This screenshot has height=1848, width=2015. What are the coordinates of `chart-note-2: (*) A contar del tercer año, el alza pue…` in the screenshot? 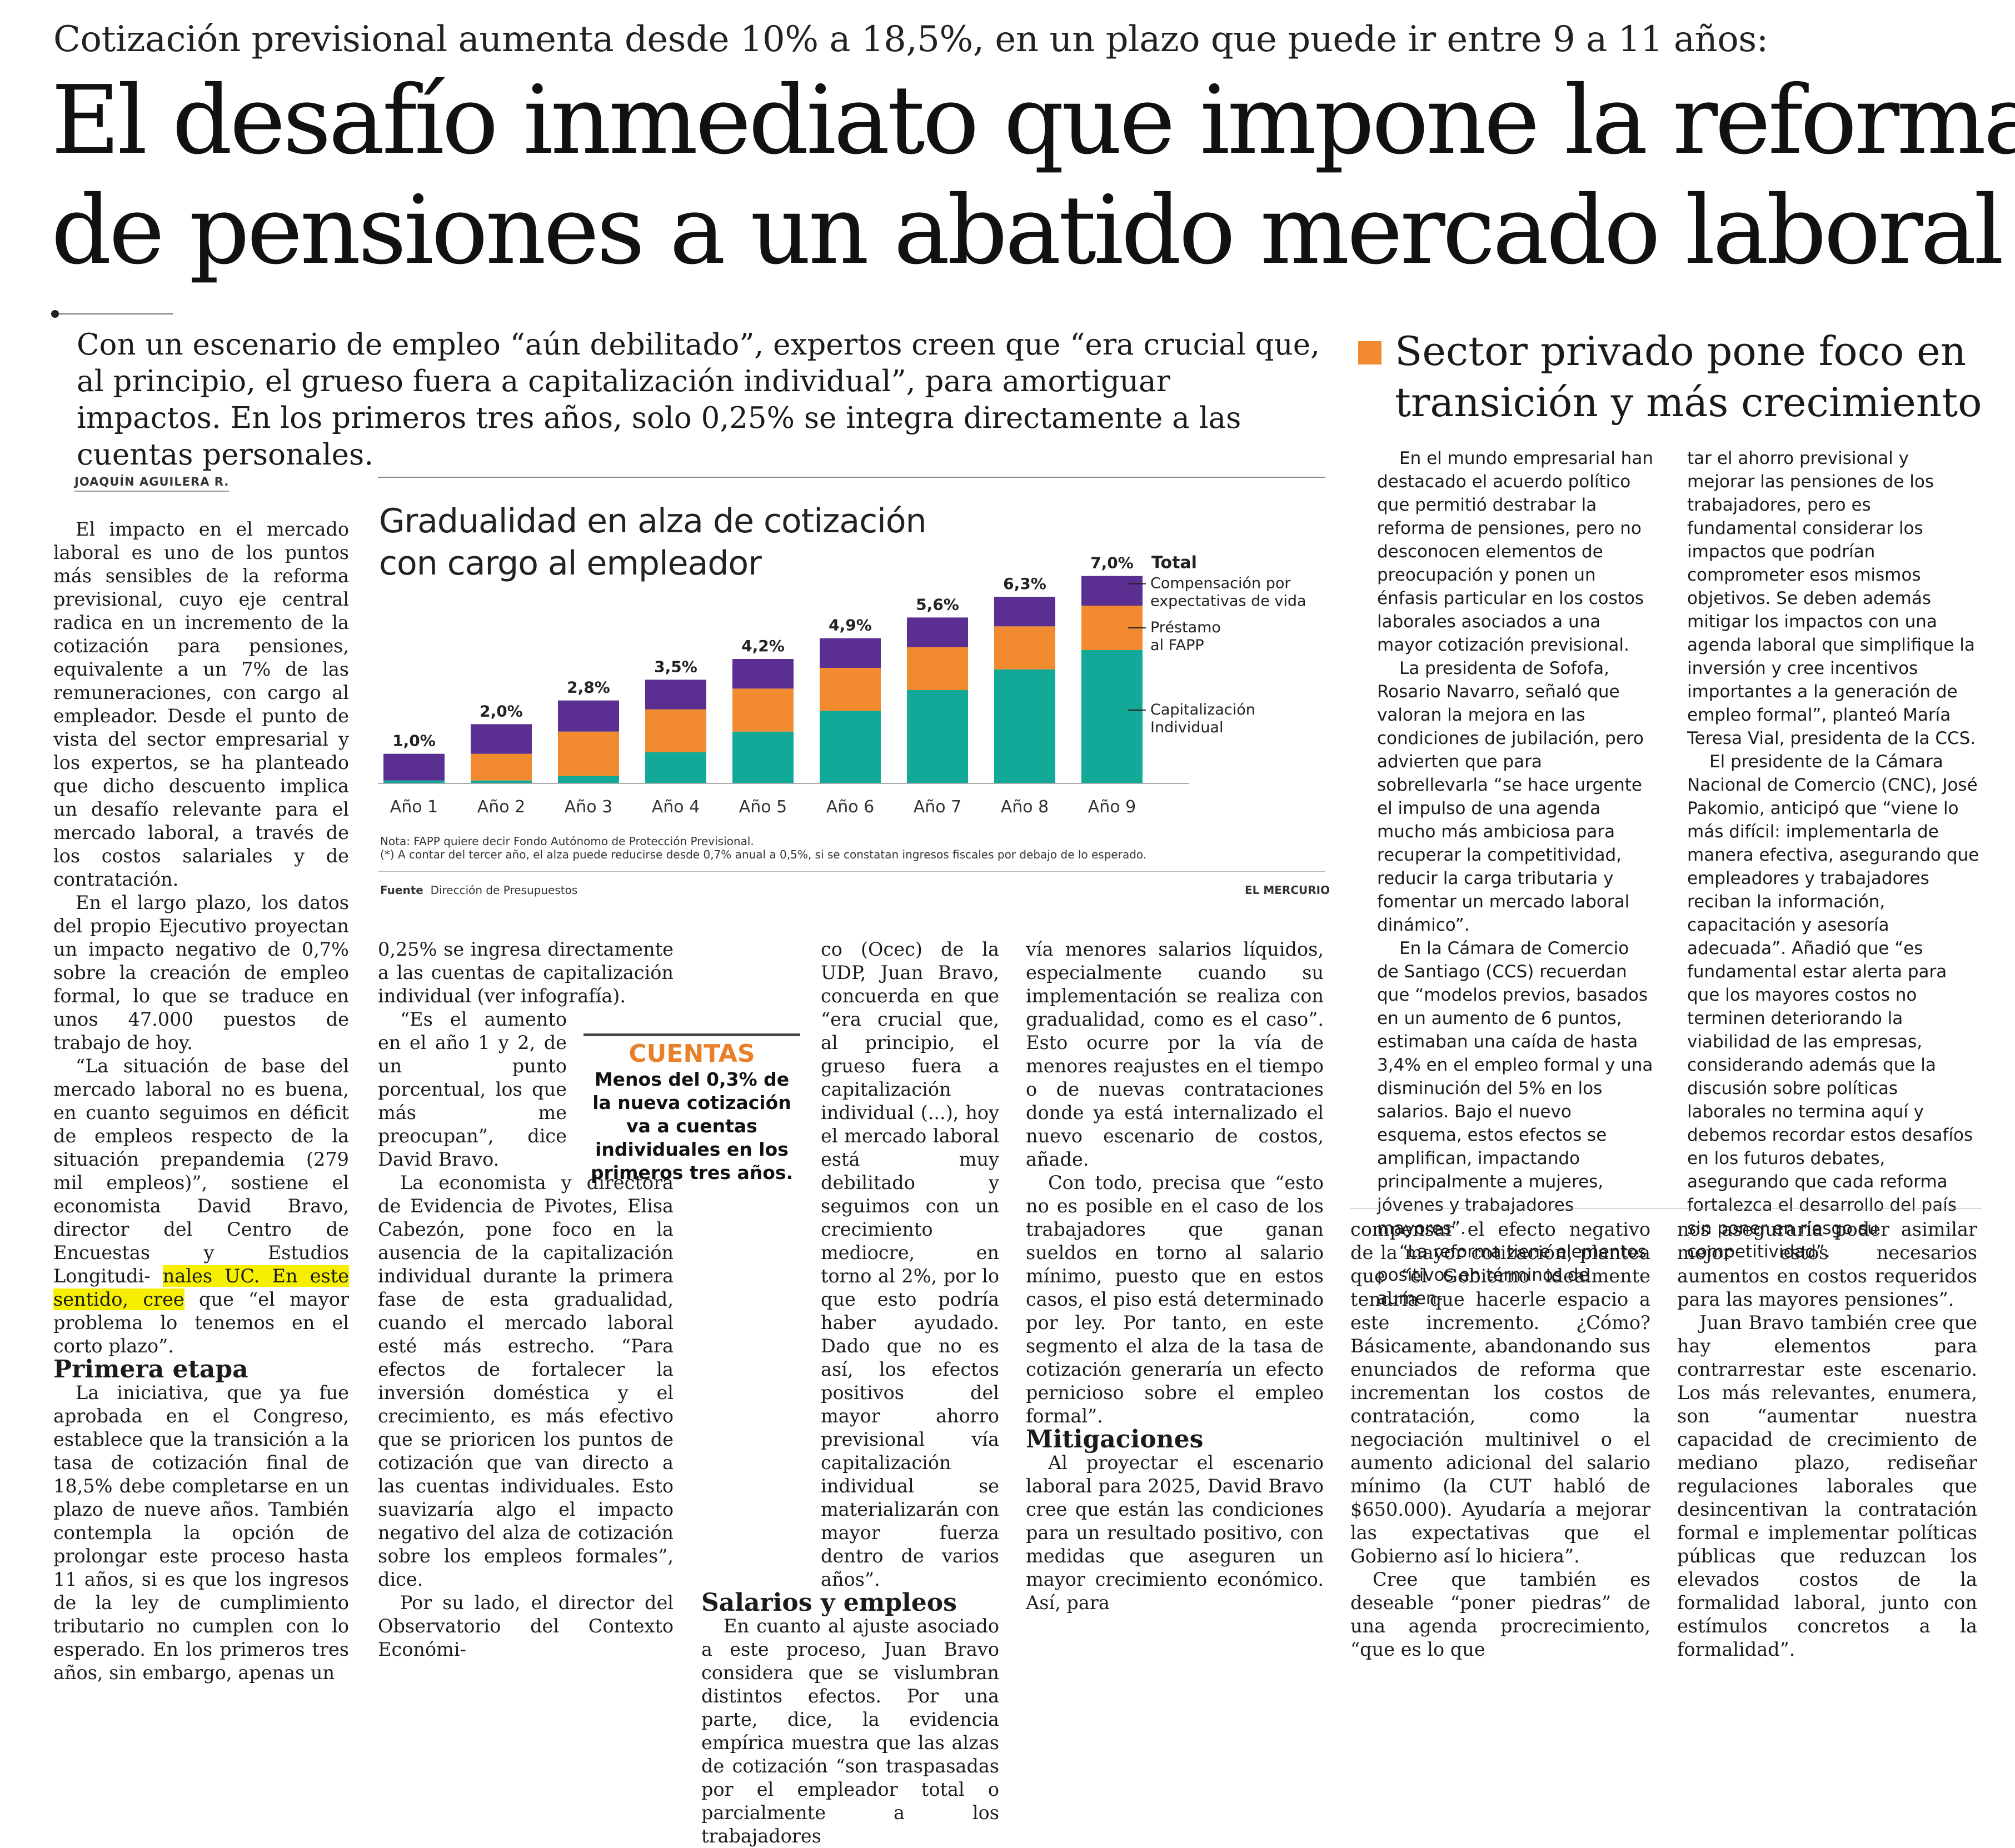 It's located at (763, 855).